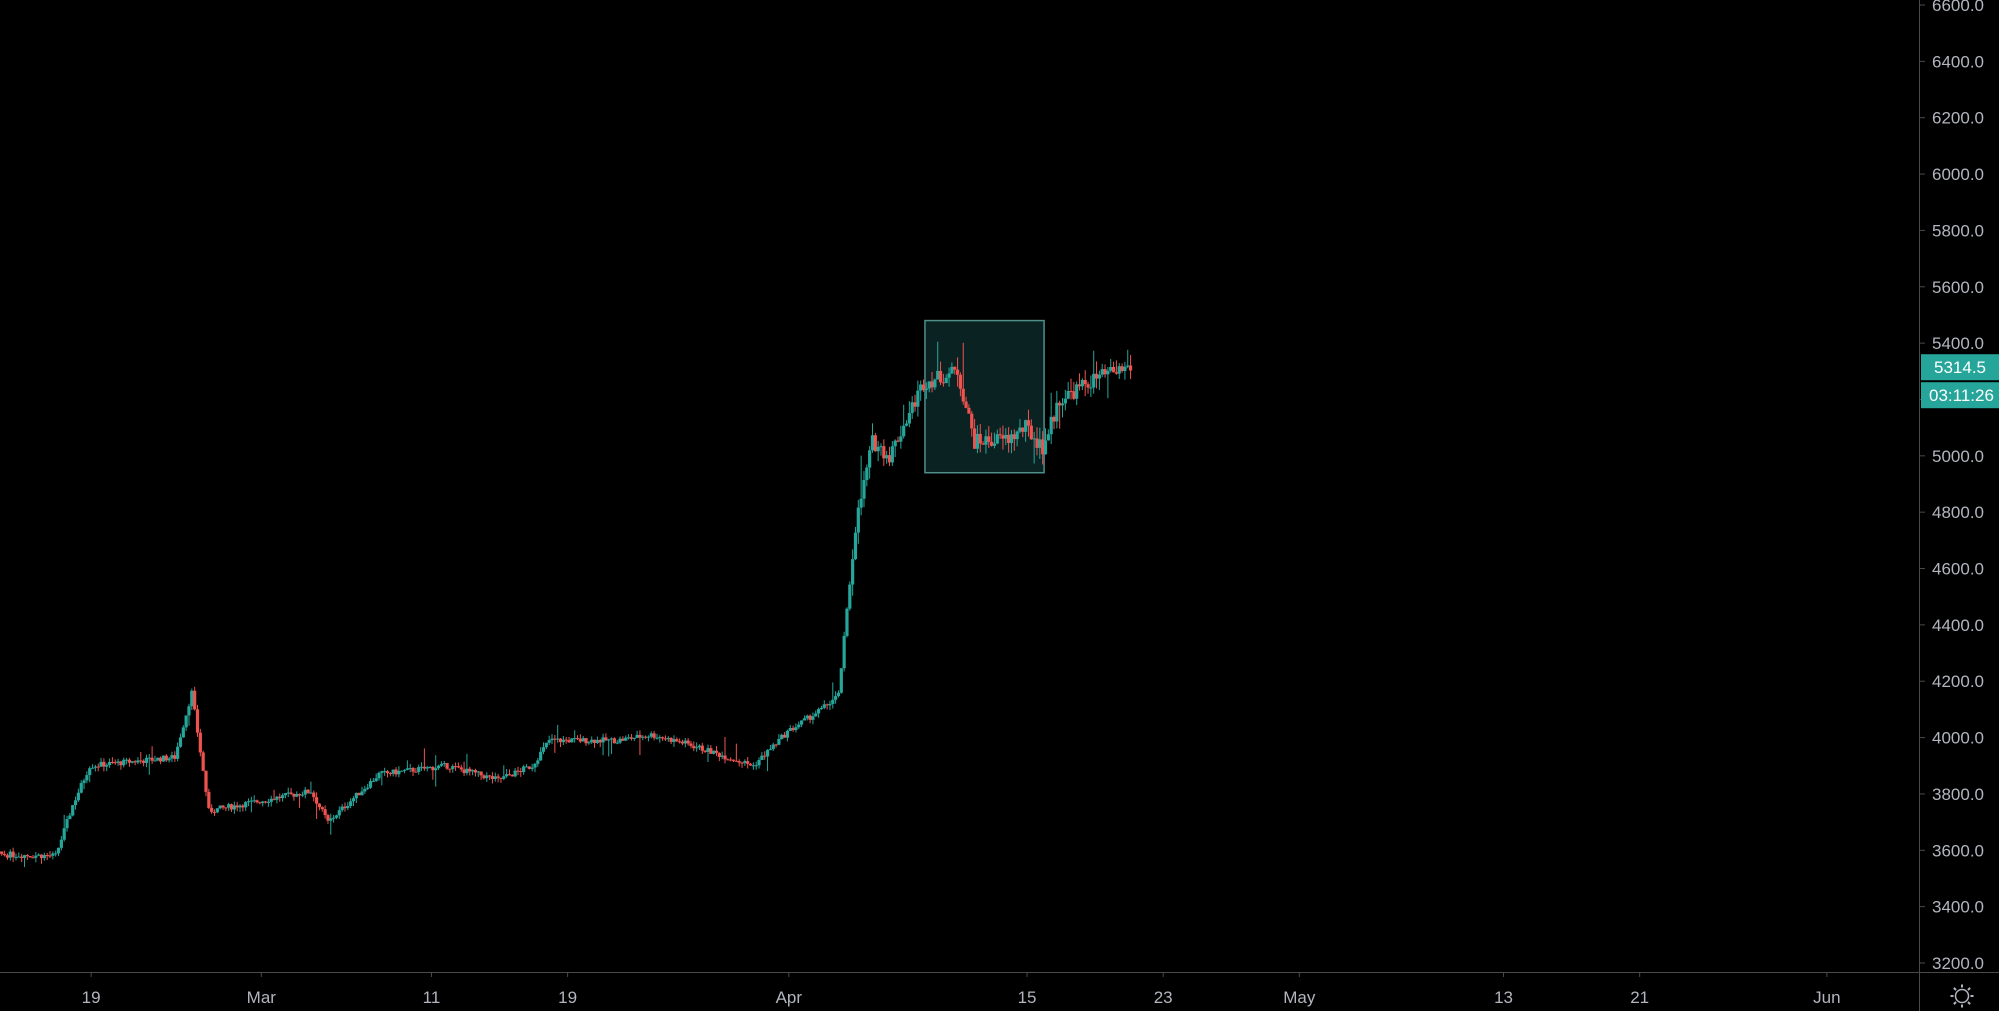 This screenshot has height=1011, width=1999. Describe the element at coordinates (1958, 230) in the screenshot. I see `price-tick-label: 5800.0` at that location.